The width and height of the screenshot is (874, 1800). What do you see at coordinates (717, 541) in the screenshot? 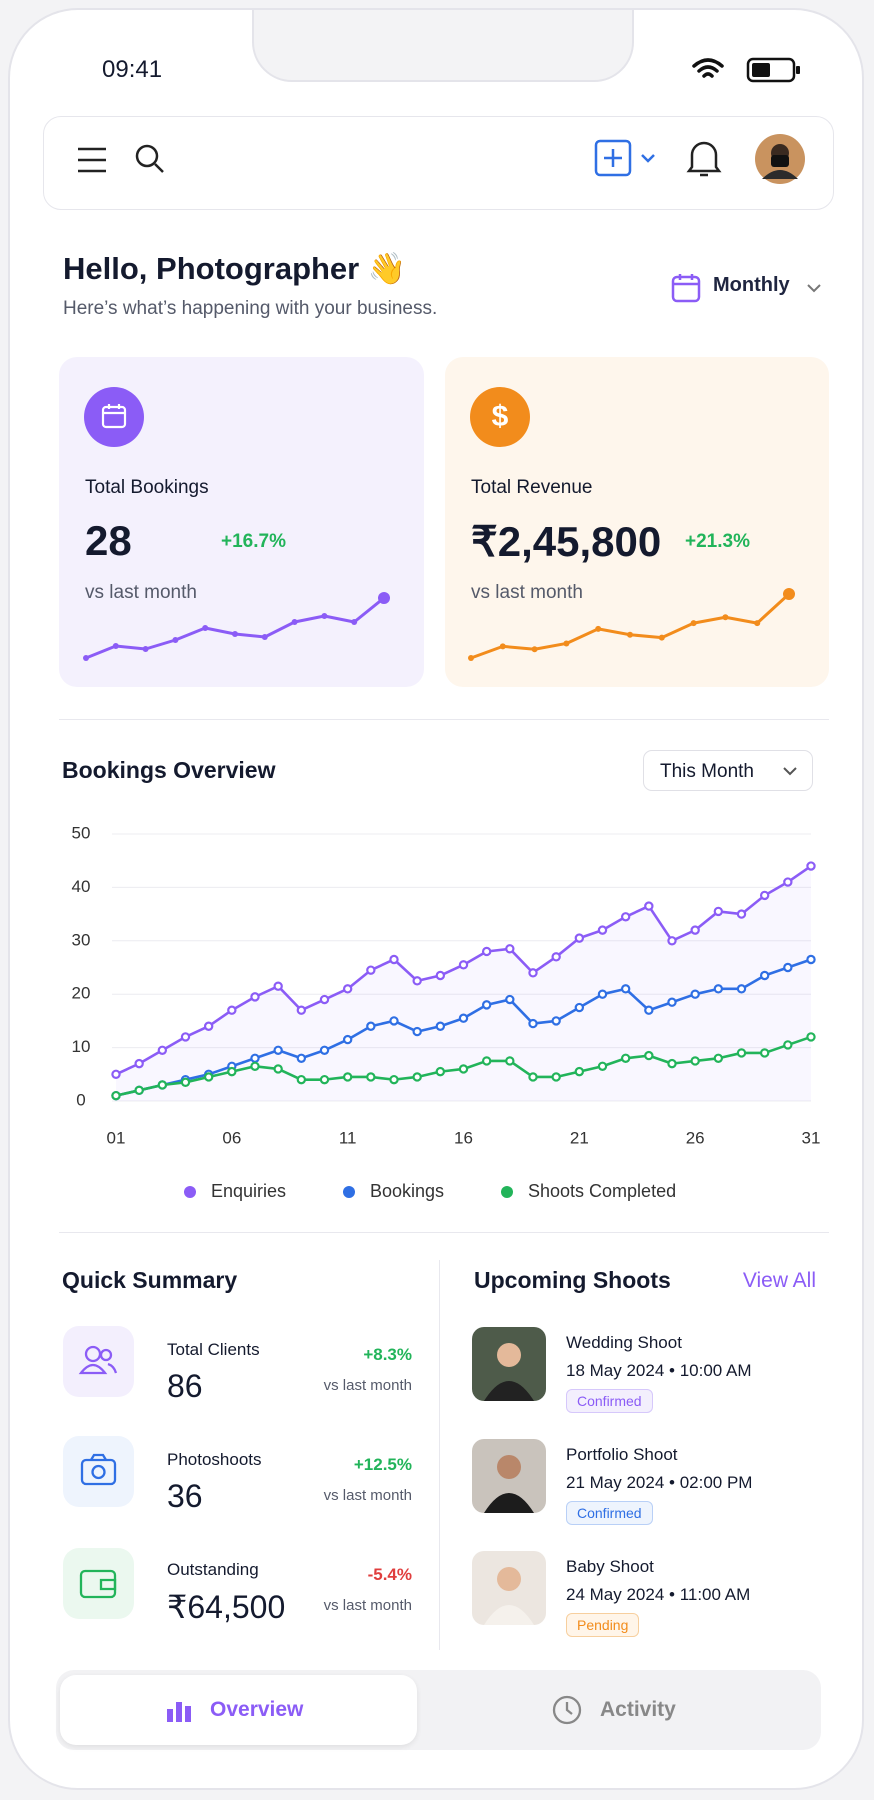
I see `stat-change: +21.3%` at bounding box center [717, 541].